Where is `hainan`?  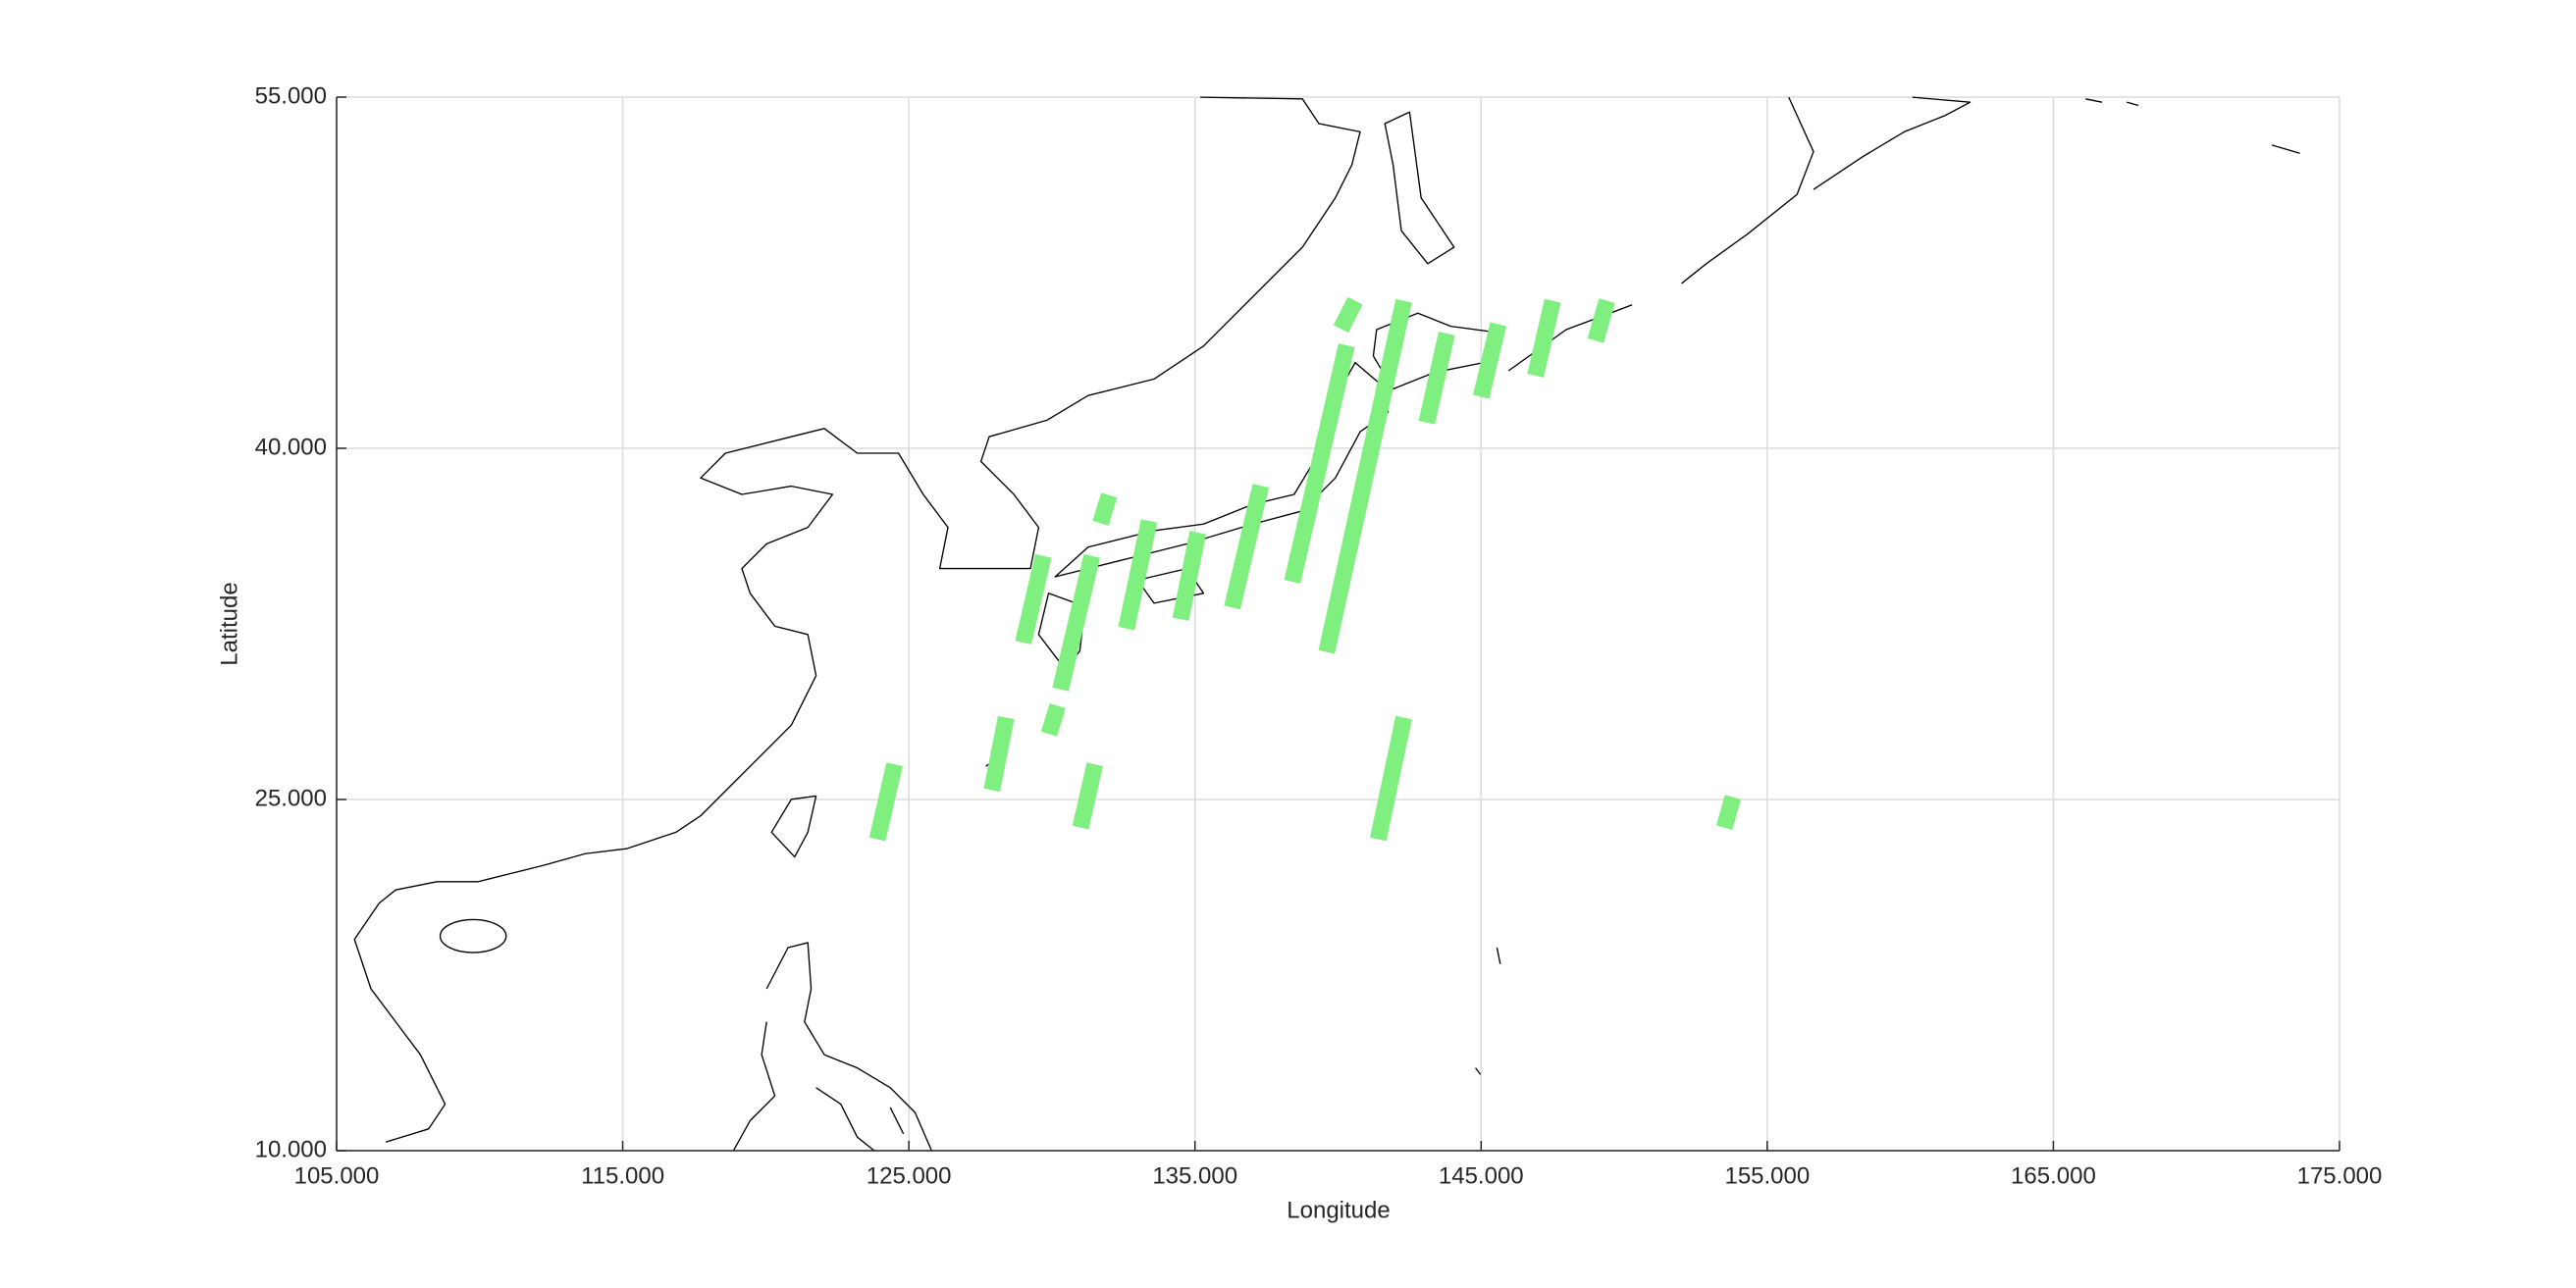 hainan is located at coordinates (473, 935).